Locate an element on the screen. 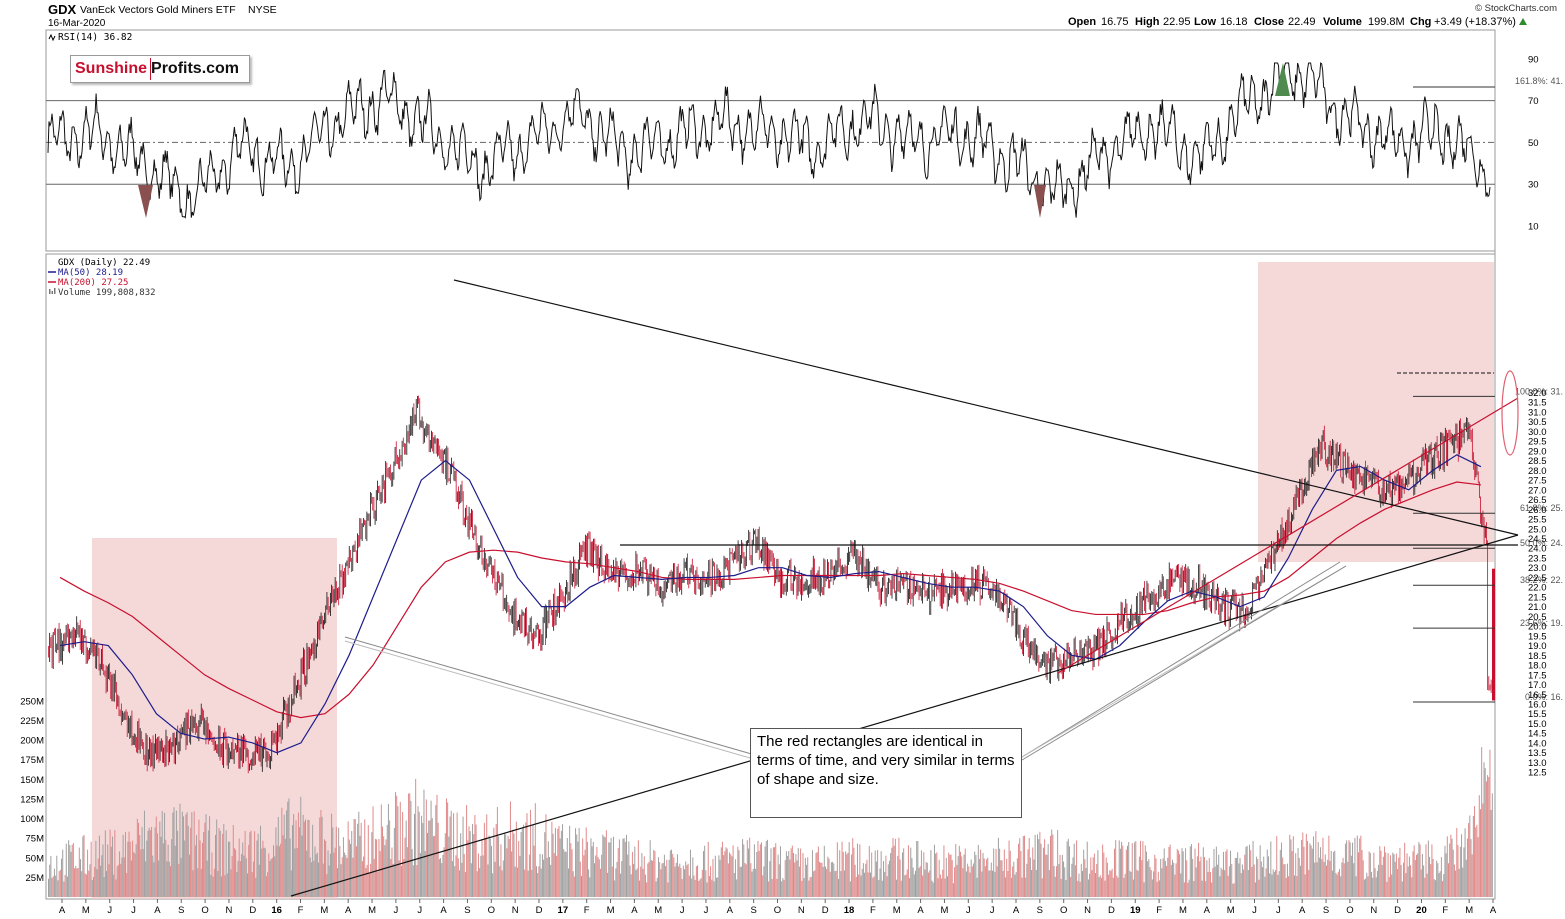  volume-label: Volume is located at coordinates (1342, 22).